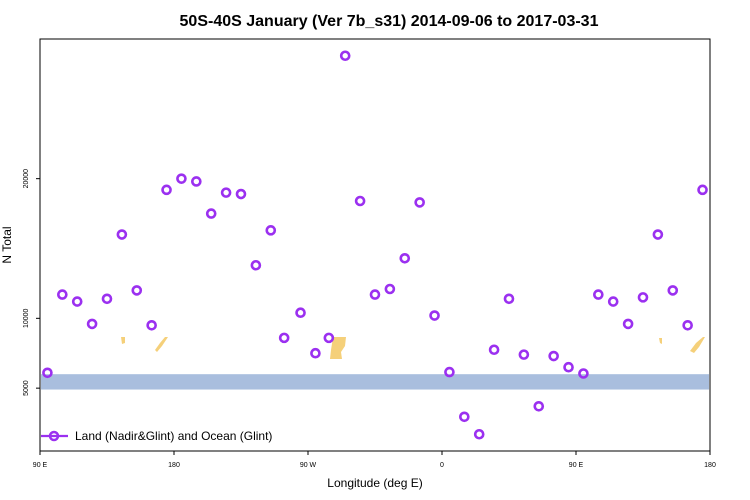 This screenshot has width=750, height=500. What do you see at coordinates (31, 282) in the screenshot?
I see `y-axis-ticks: 5000 10000 20000` at bounding box center [31, 282].